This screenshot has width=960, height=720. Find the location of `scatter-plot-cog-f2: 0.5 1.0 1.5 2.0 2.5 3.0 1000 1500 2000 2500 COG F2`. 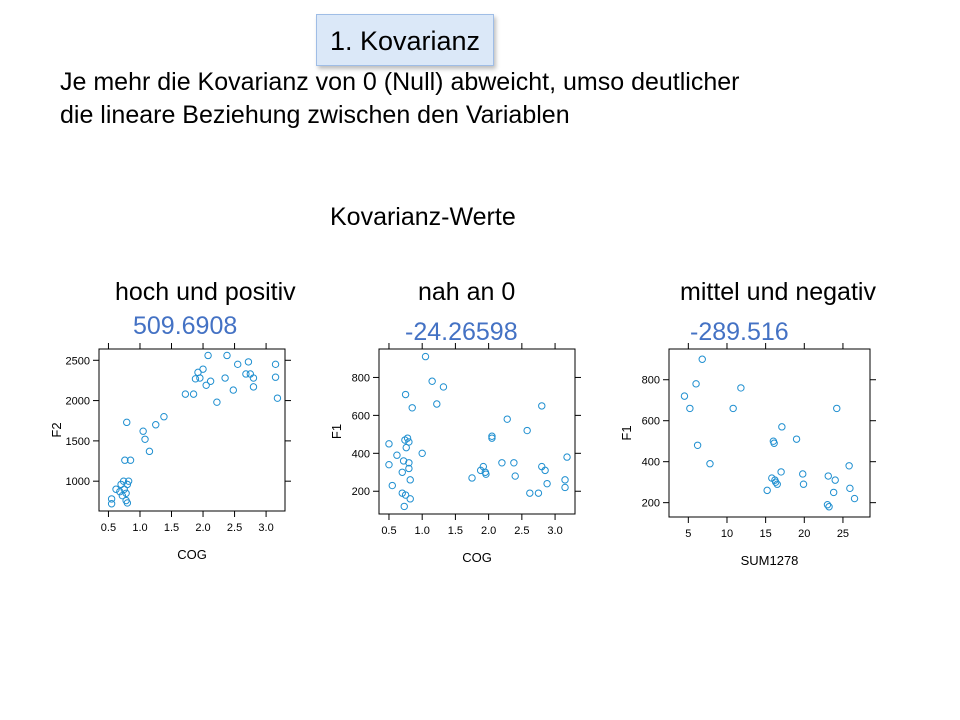

scatter-plot-cog-f2: 0.5 1.0 1.5 2.0 2.5 3.0 1000 1500 2000 2500 COG F2 is located at coordinates (170, 452).